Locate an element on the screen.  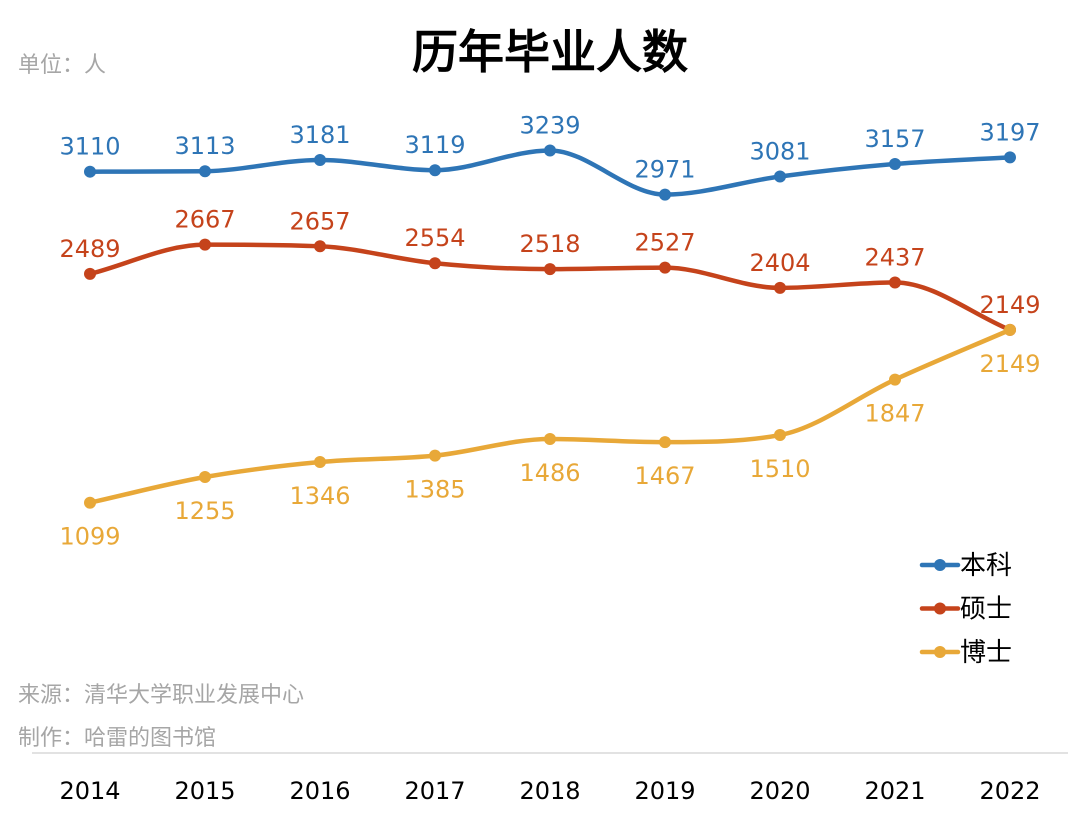
legend-item: 本科 is located at coordinates (965, 566).